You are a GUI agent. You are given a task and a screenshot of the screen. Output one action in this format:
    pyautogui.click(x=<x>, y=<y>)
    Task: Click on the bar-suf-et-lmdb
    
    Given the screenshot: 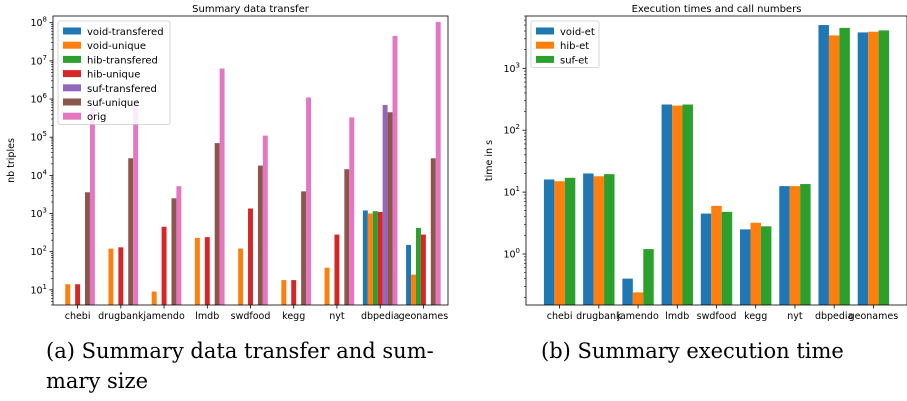 What is the action you would take?
    pyautogui.click(x=687, y=205)
    